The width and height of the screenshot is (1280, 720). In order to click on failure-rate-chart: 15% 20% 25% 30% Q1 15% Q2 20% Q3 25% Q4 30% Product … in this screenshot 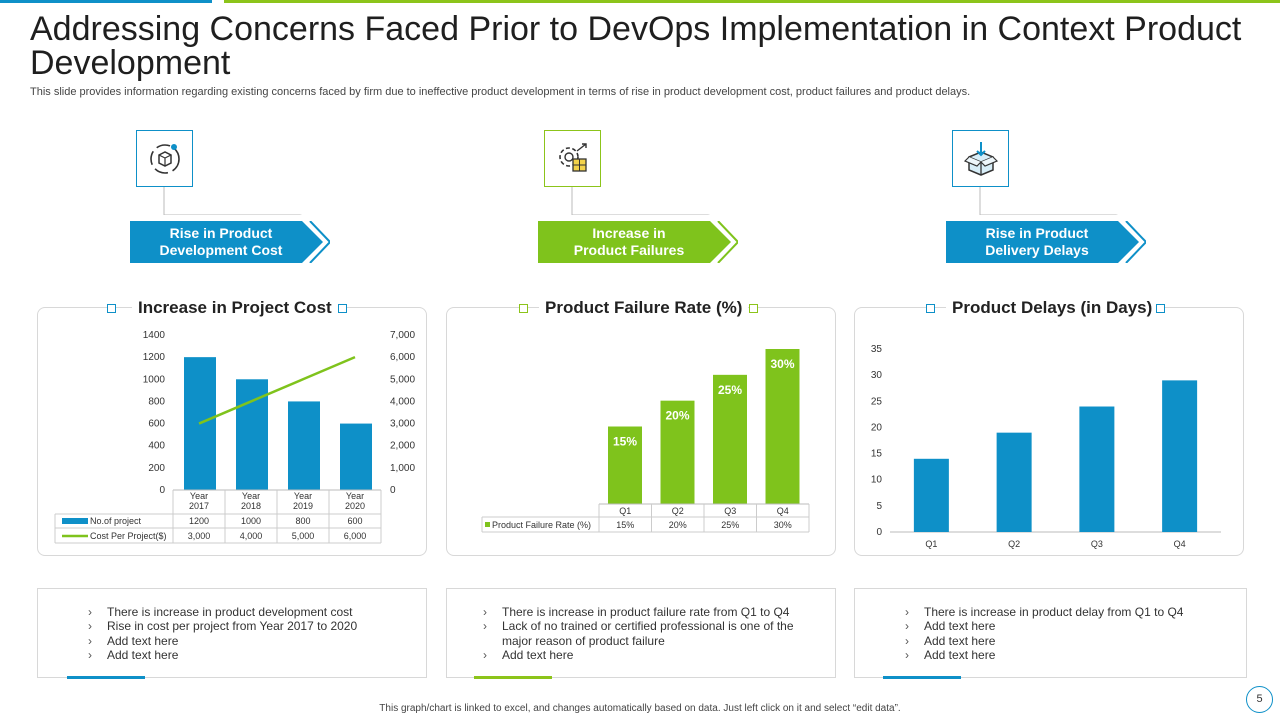, I will do `click(645, 441)`.